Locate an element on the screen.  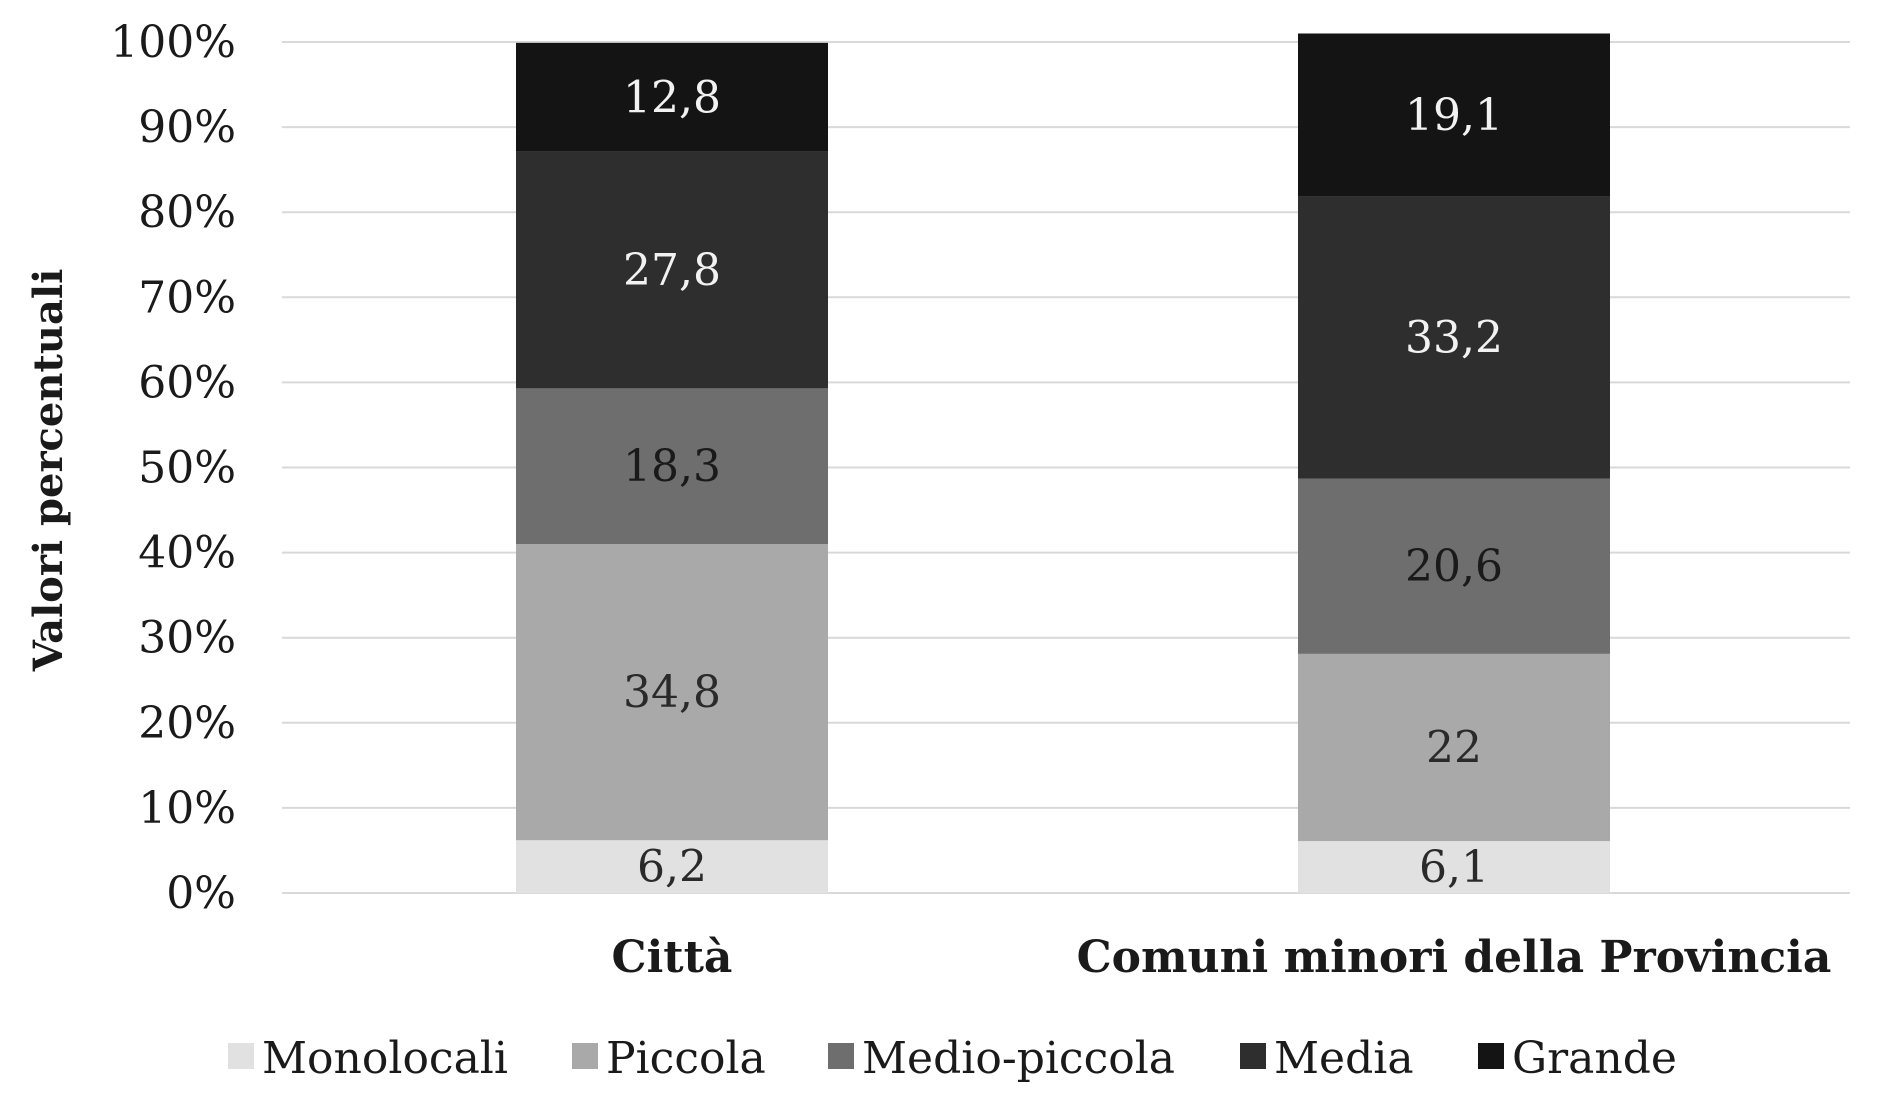
x-category-label: Città is located at coordinates (672, 957).